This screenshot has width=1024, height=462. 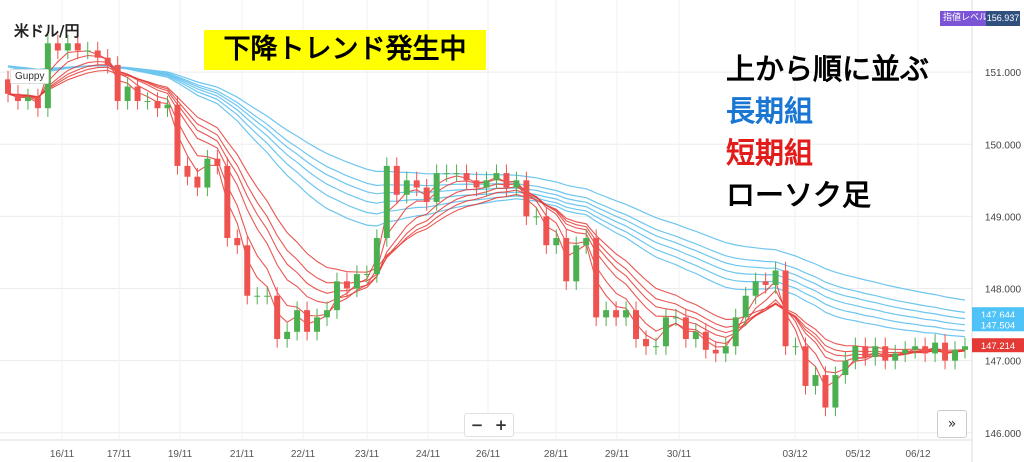 What do you see at coordinates (952, 424) in the screenshot?
I see `scroll-to-latest-button: »` at bounding box center [952, 424].